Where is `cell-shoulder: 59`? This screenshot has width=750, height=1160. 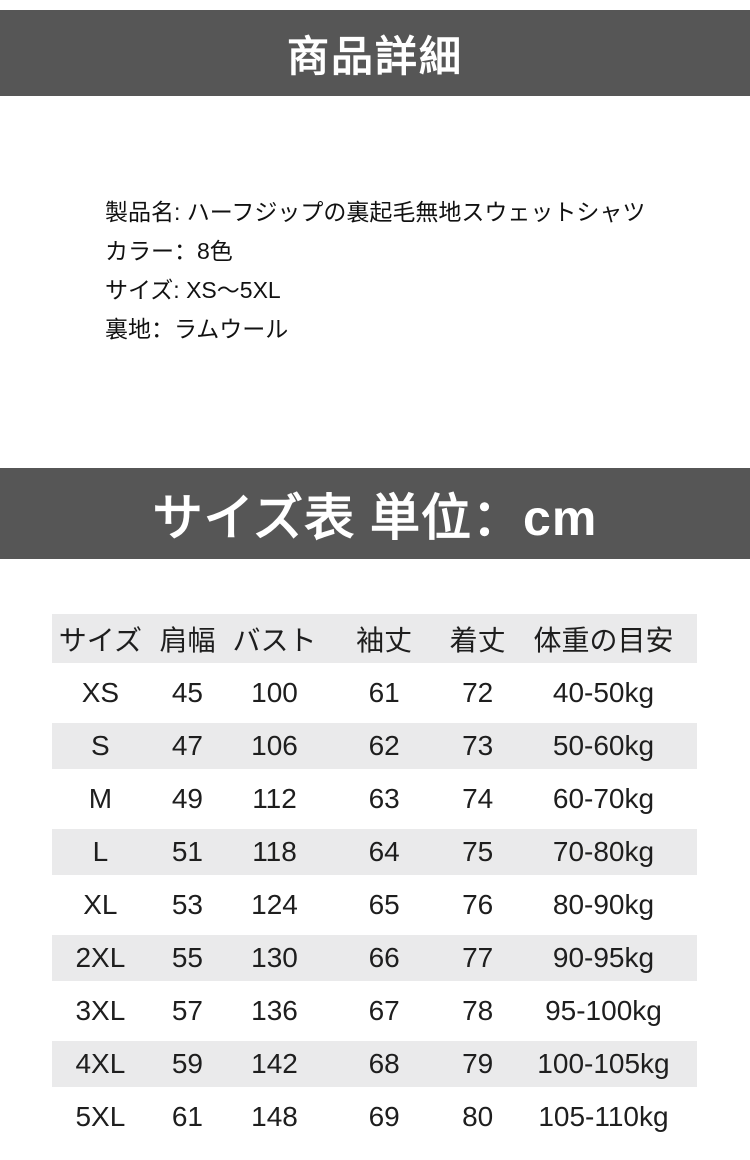 cell-shoulder: 59 is located at coordinates (187, 1063).